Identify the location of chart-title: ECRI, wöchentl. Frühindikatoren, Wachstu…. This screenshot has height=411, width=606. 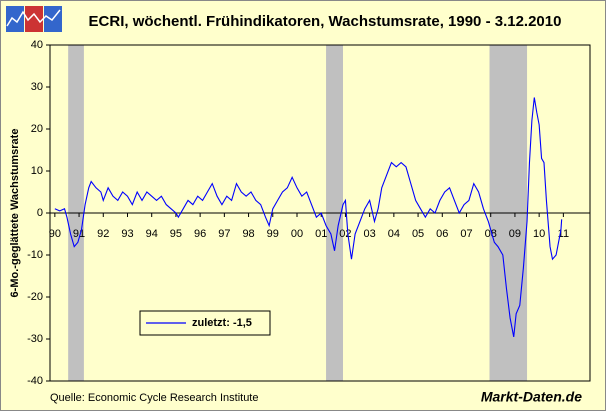
(325, 21).